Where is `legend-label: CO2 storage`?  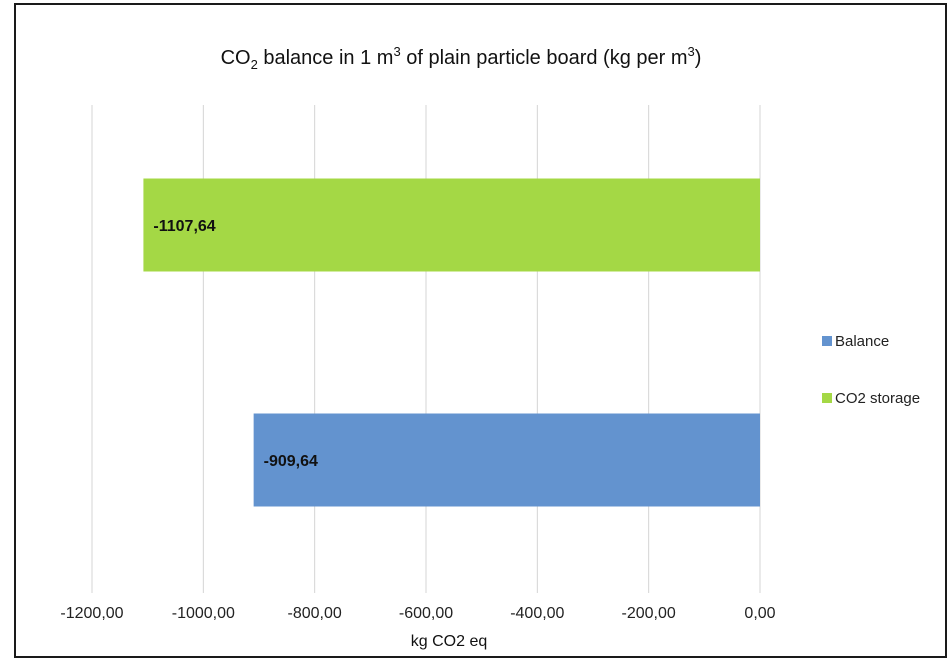 legend-label: CO2 storage is located at coordinates (877, 398).